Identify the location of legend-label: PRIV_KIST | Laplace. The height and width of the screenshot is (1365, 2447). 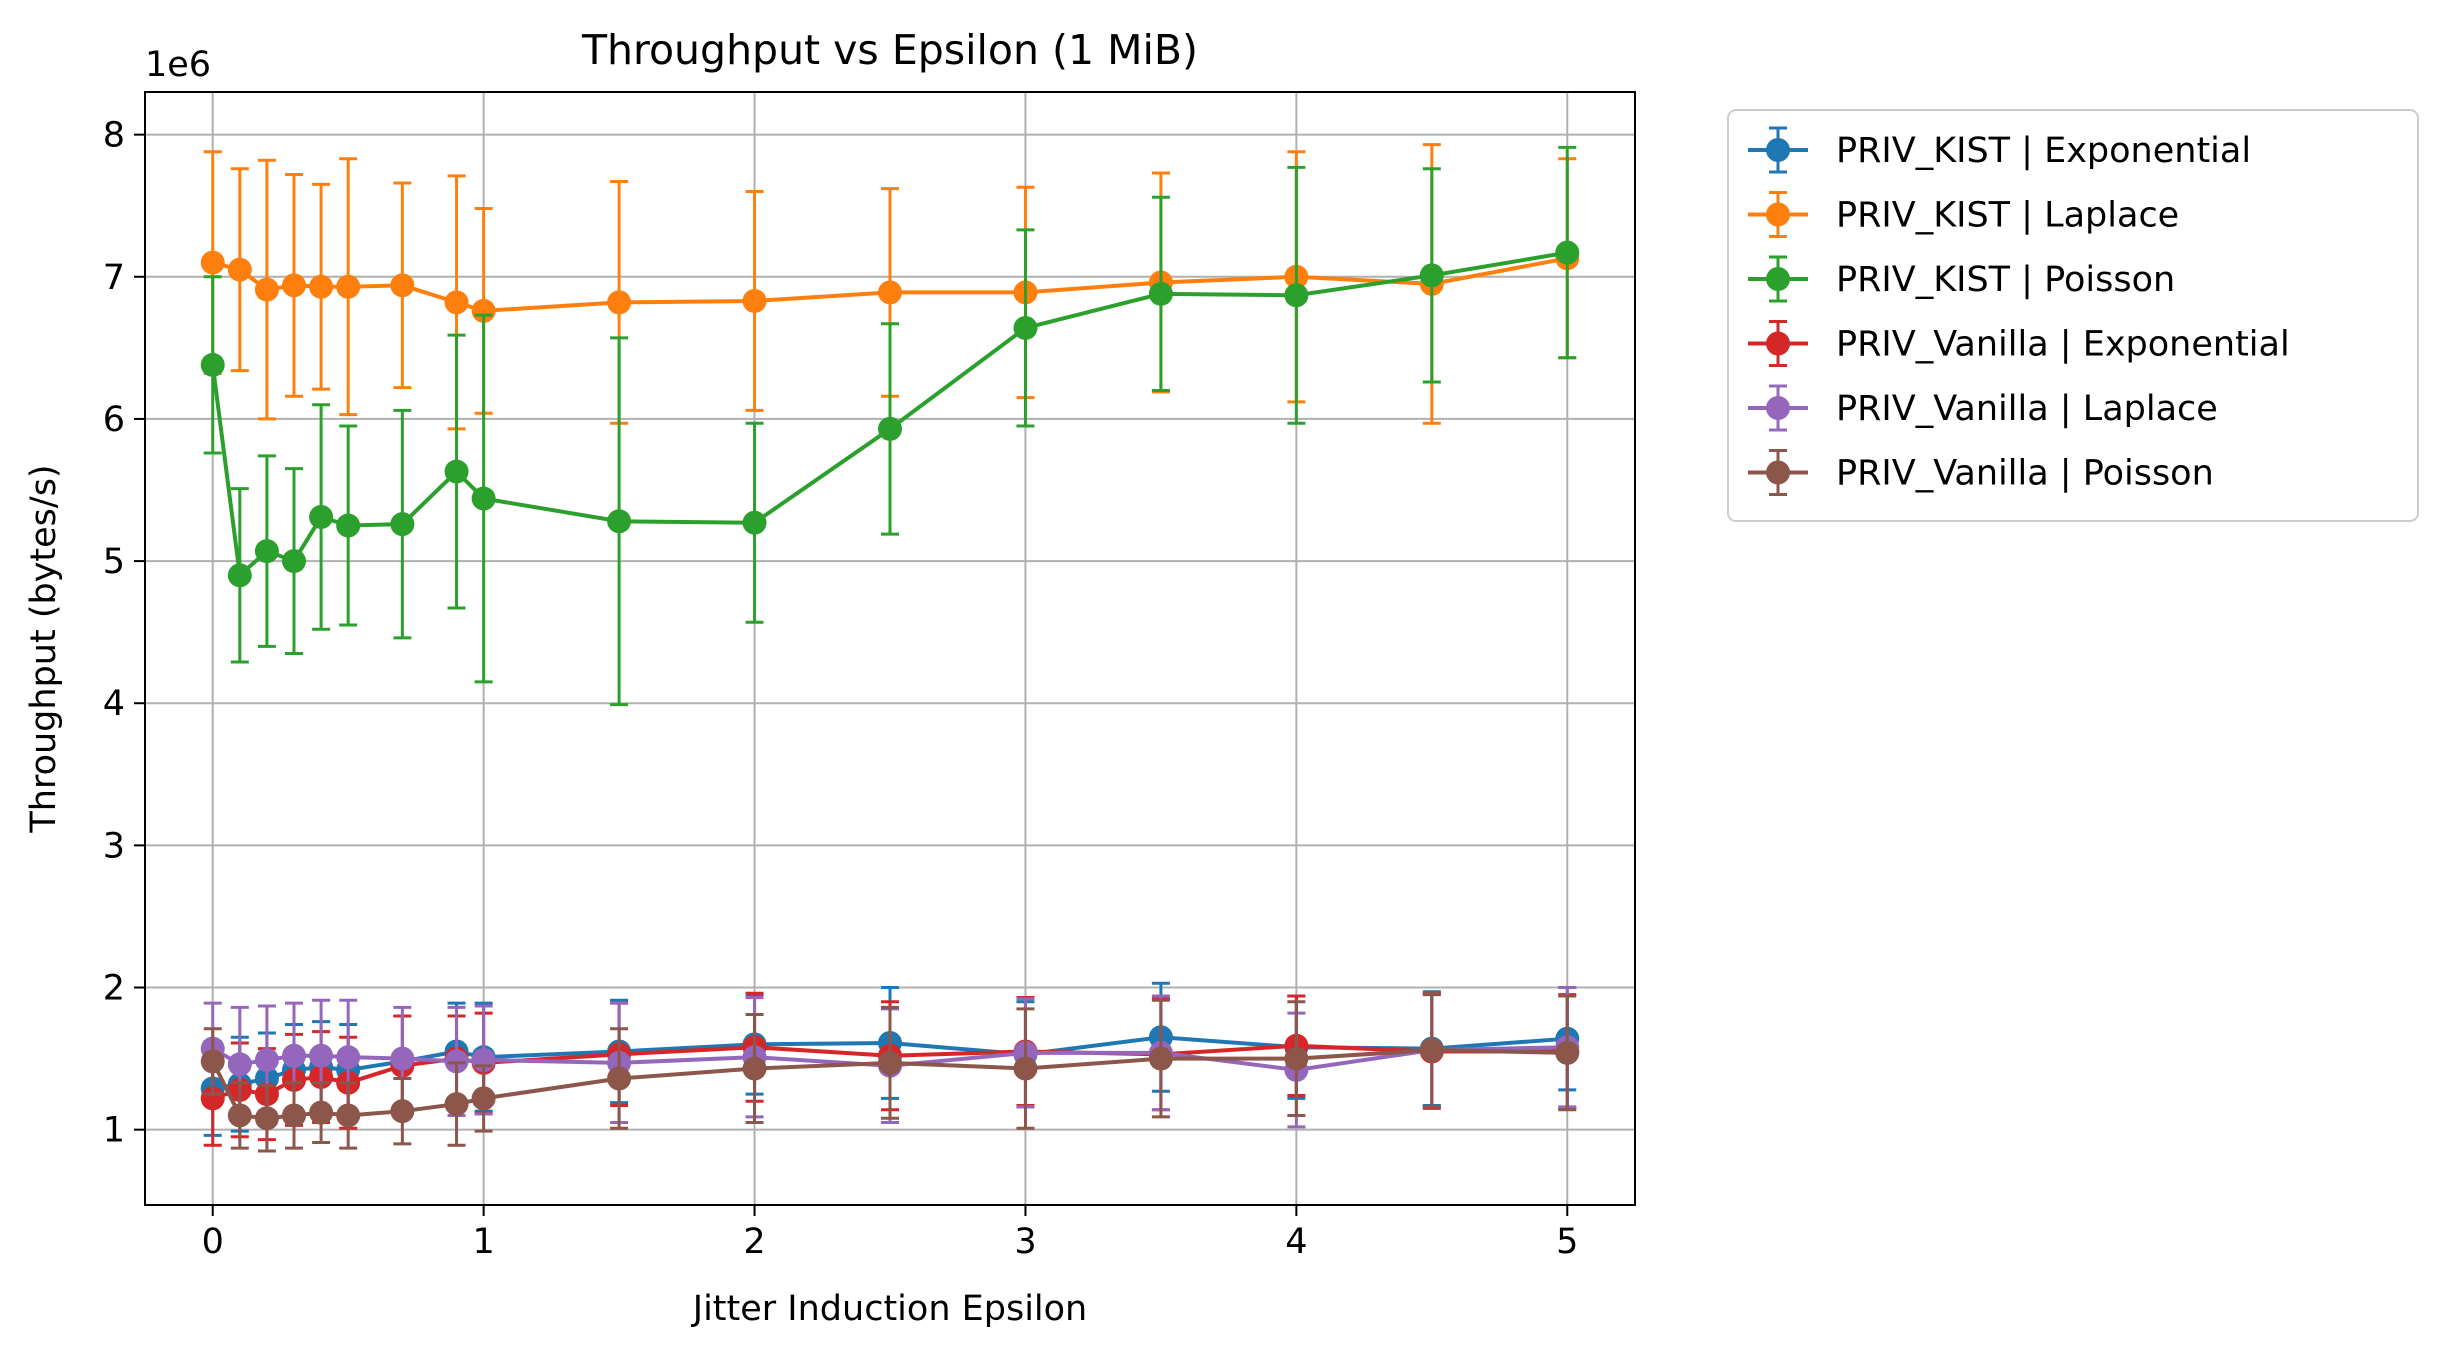
(2007, 216).